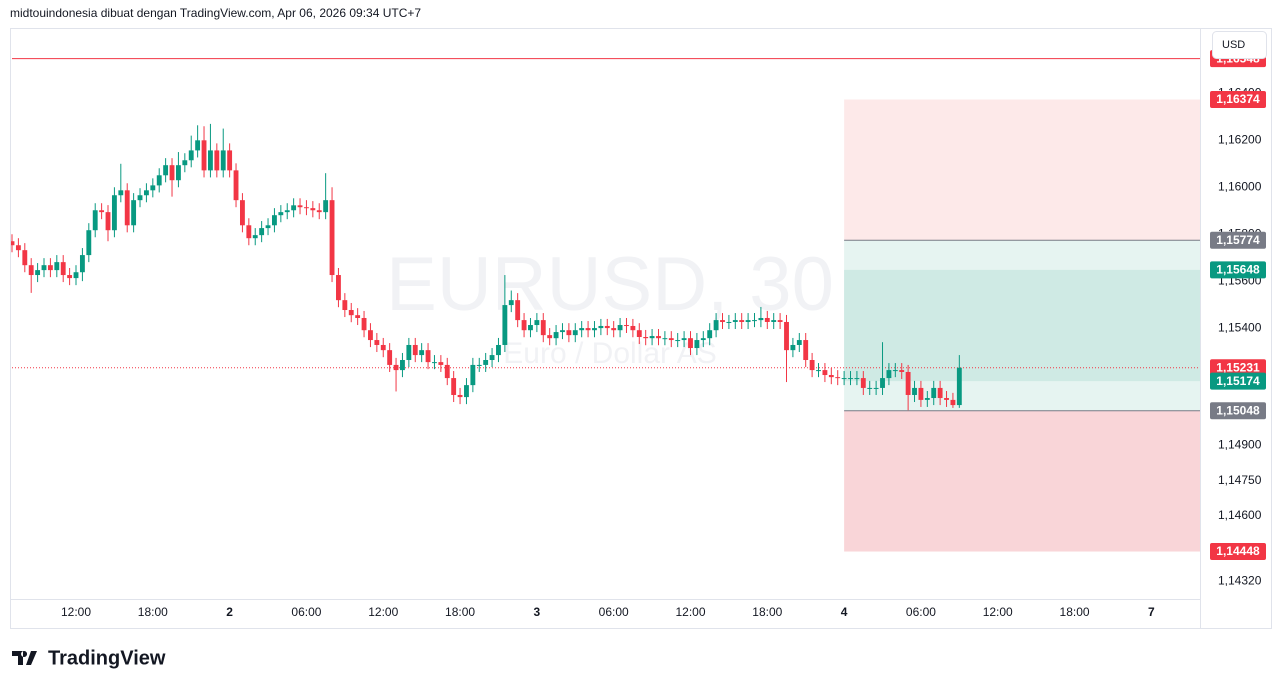 The width and height of the screenshot is (1281, 693). Describe the element at coordinates (1240, 581) in the screenshot. I see `y-tick-label: 1,14320` at that location.